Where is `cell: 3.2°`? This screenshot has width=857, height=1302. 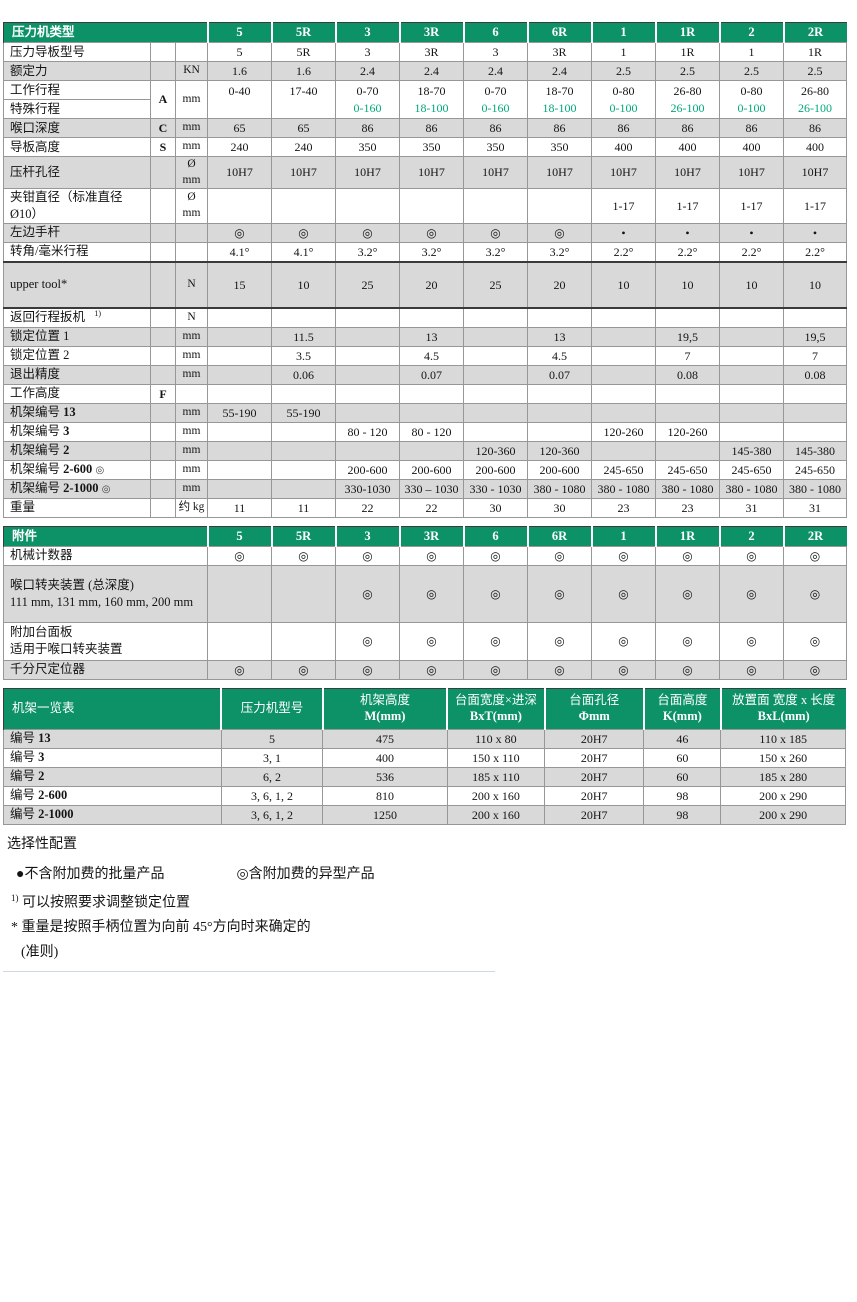
cell: 3.2° is located at coordinates (431, 252).